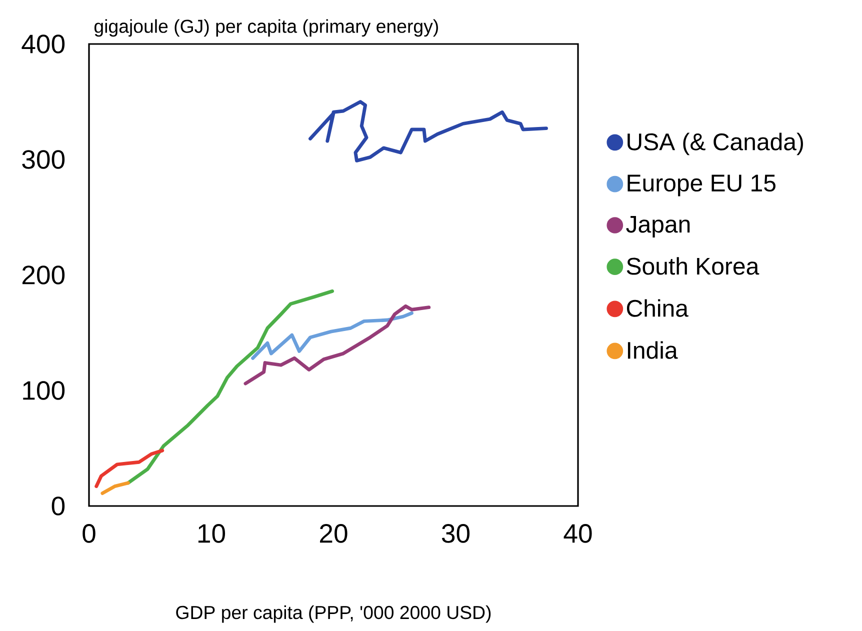 Image resolution: width=862 pixels, height=631 pixels. What do you see at coordinates (653, 350) in the screenshot?
I see `legend-label: India` at bounding box center [653, 350].